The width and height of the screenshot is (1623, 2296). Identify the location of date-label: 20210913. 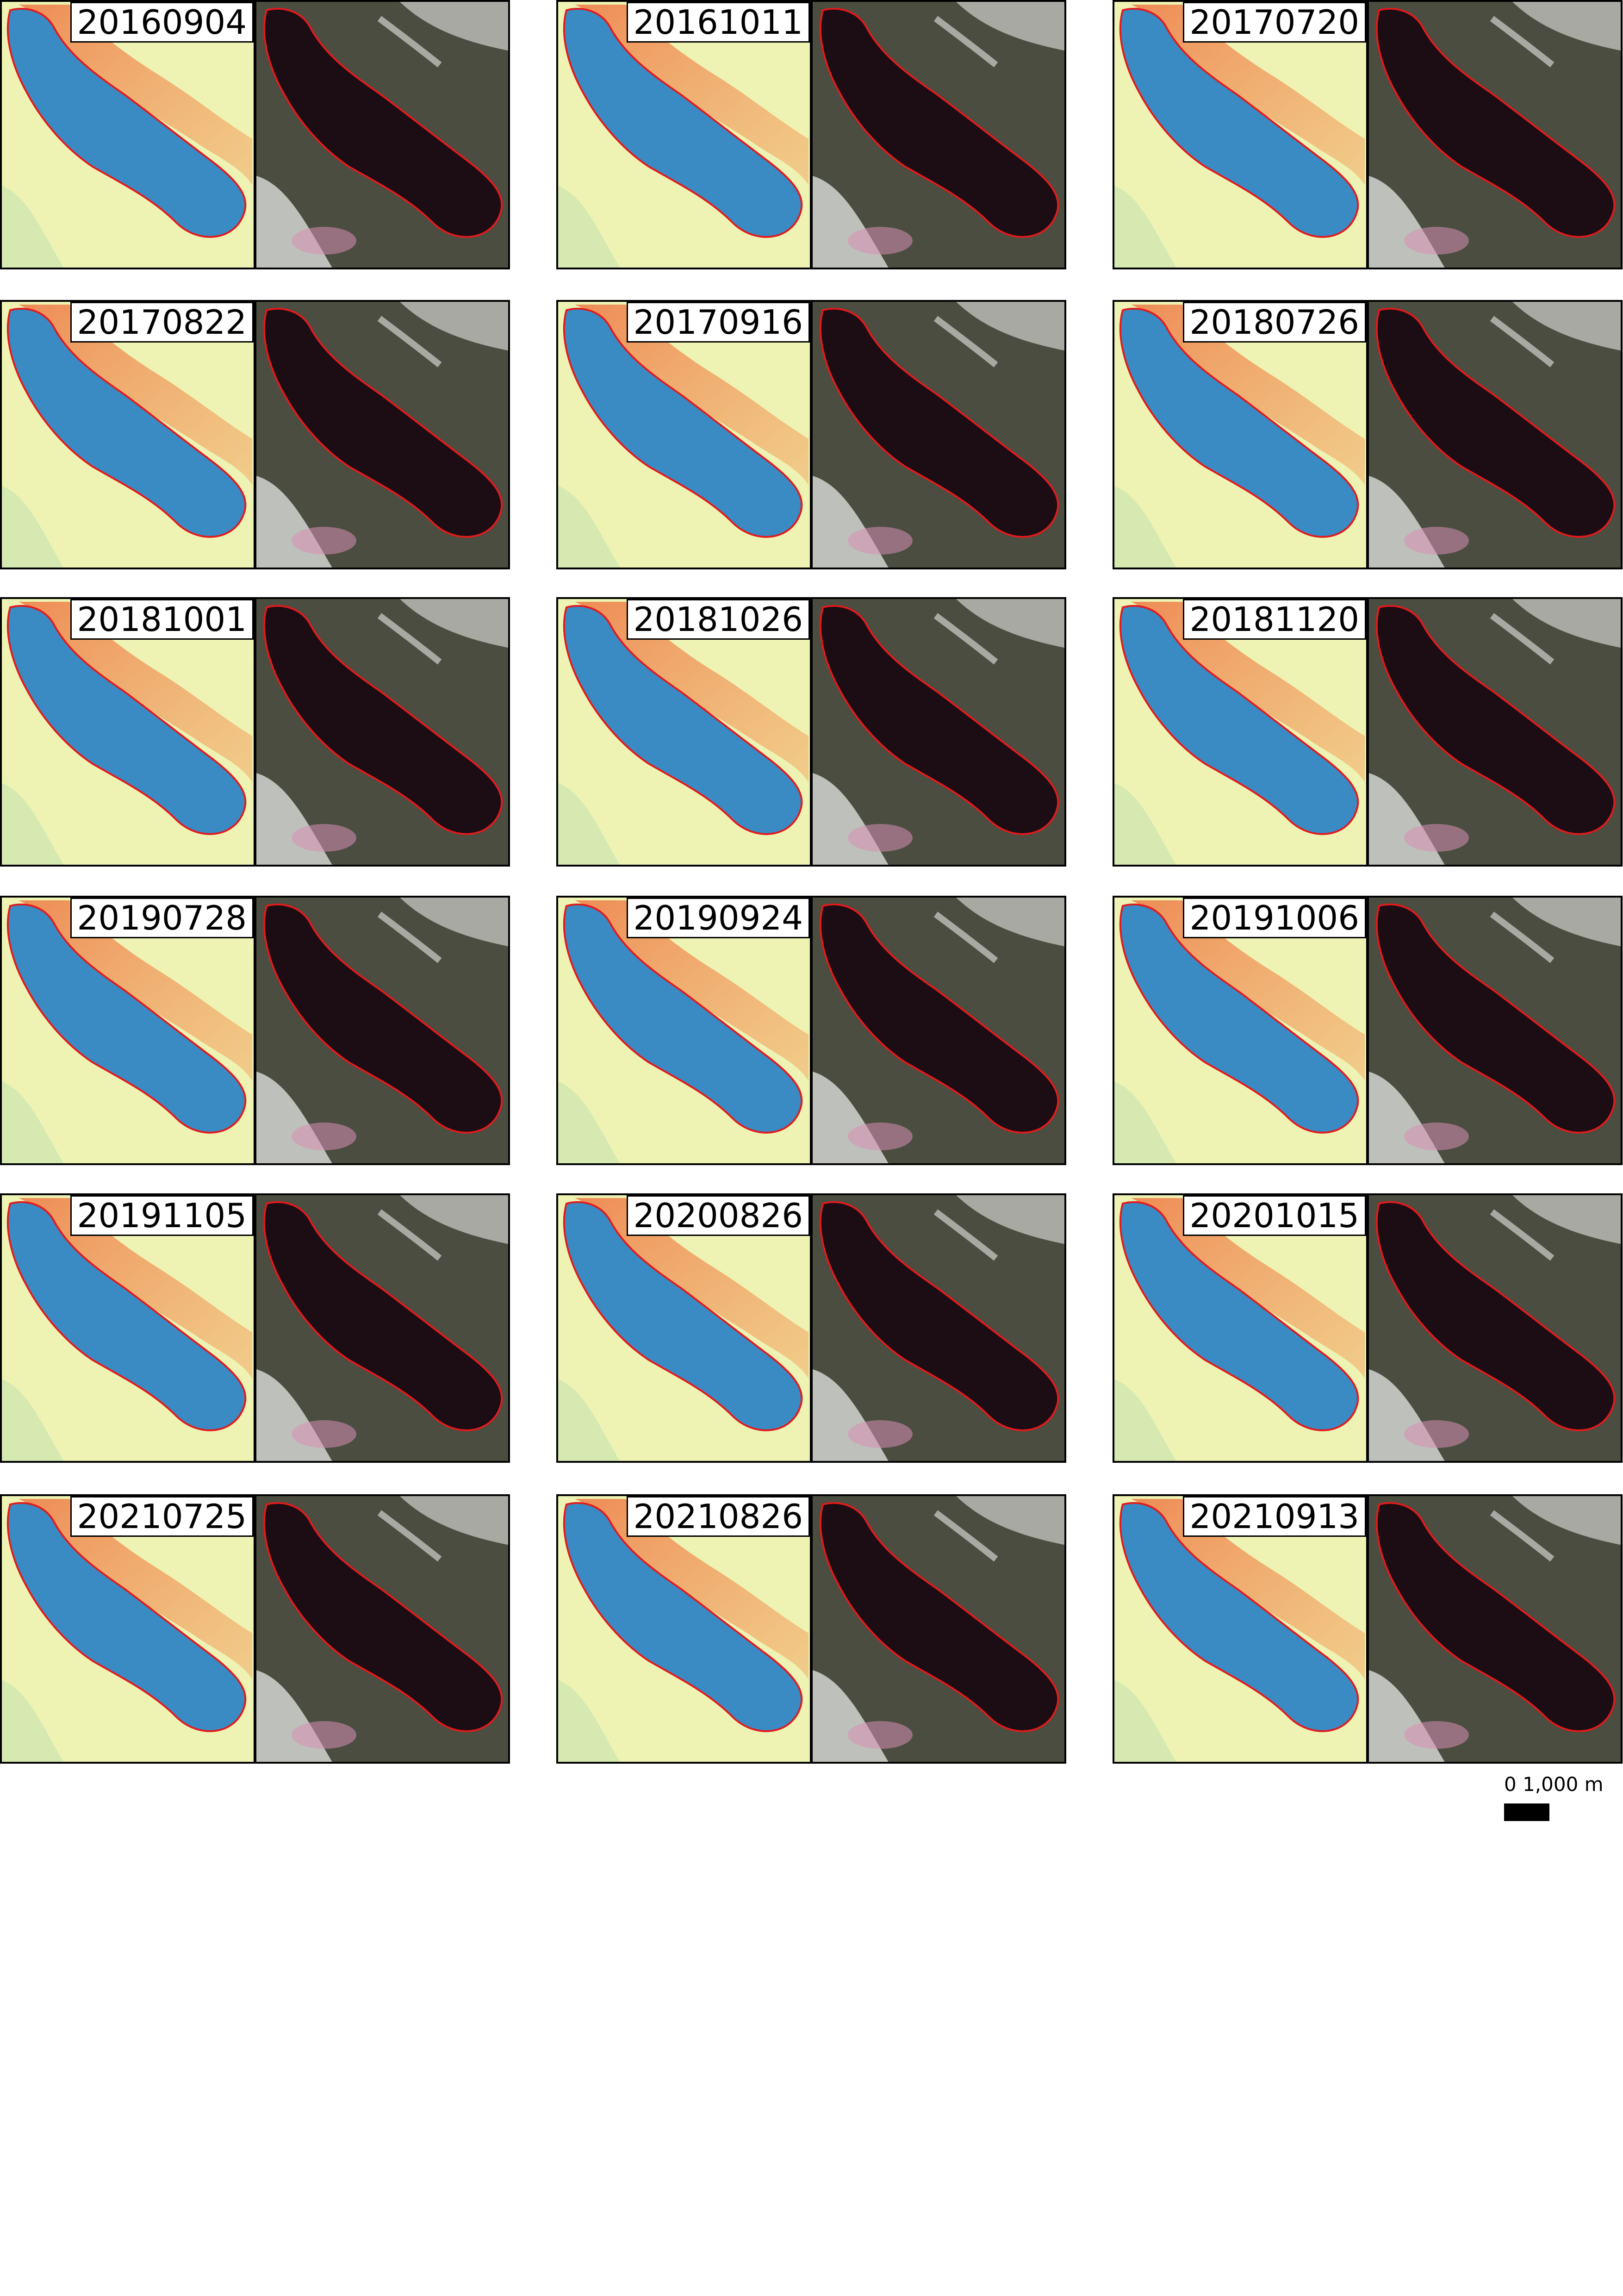
(1274, 1516).